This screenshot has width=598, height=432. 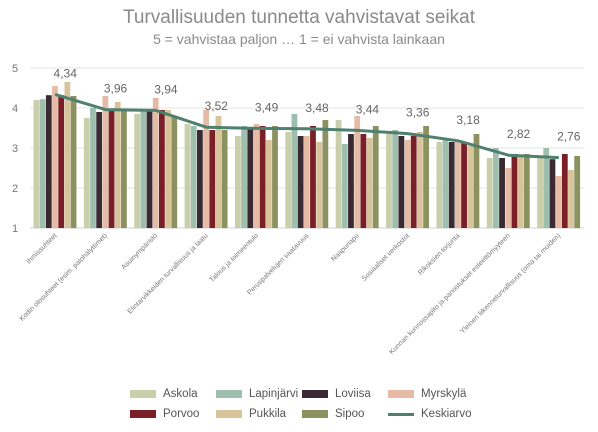 What do you see at coordinates (180, 394) in the screenshot?
I see `legend-label: Askola` at bounding box center [180, 394].